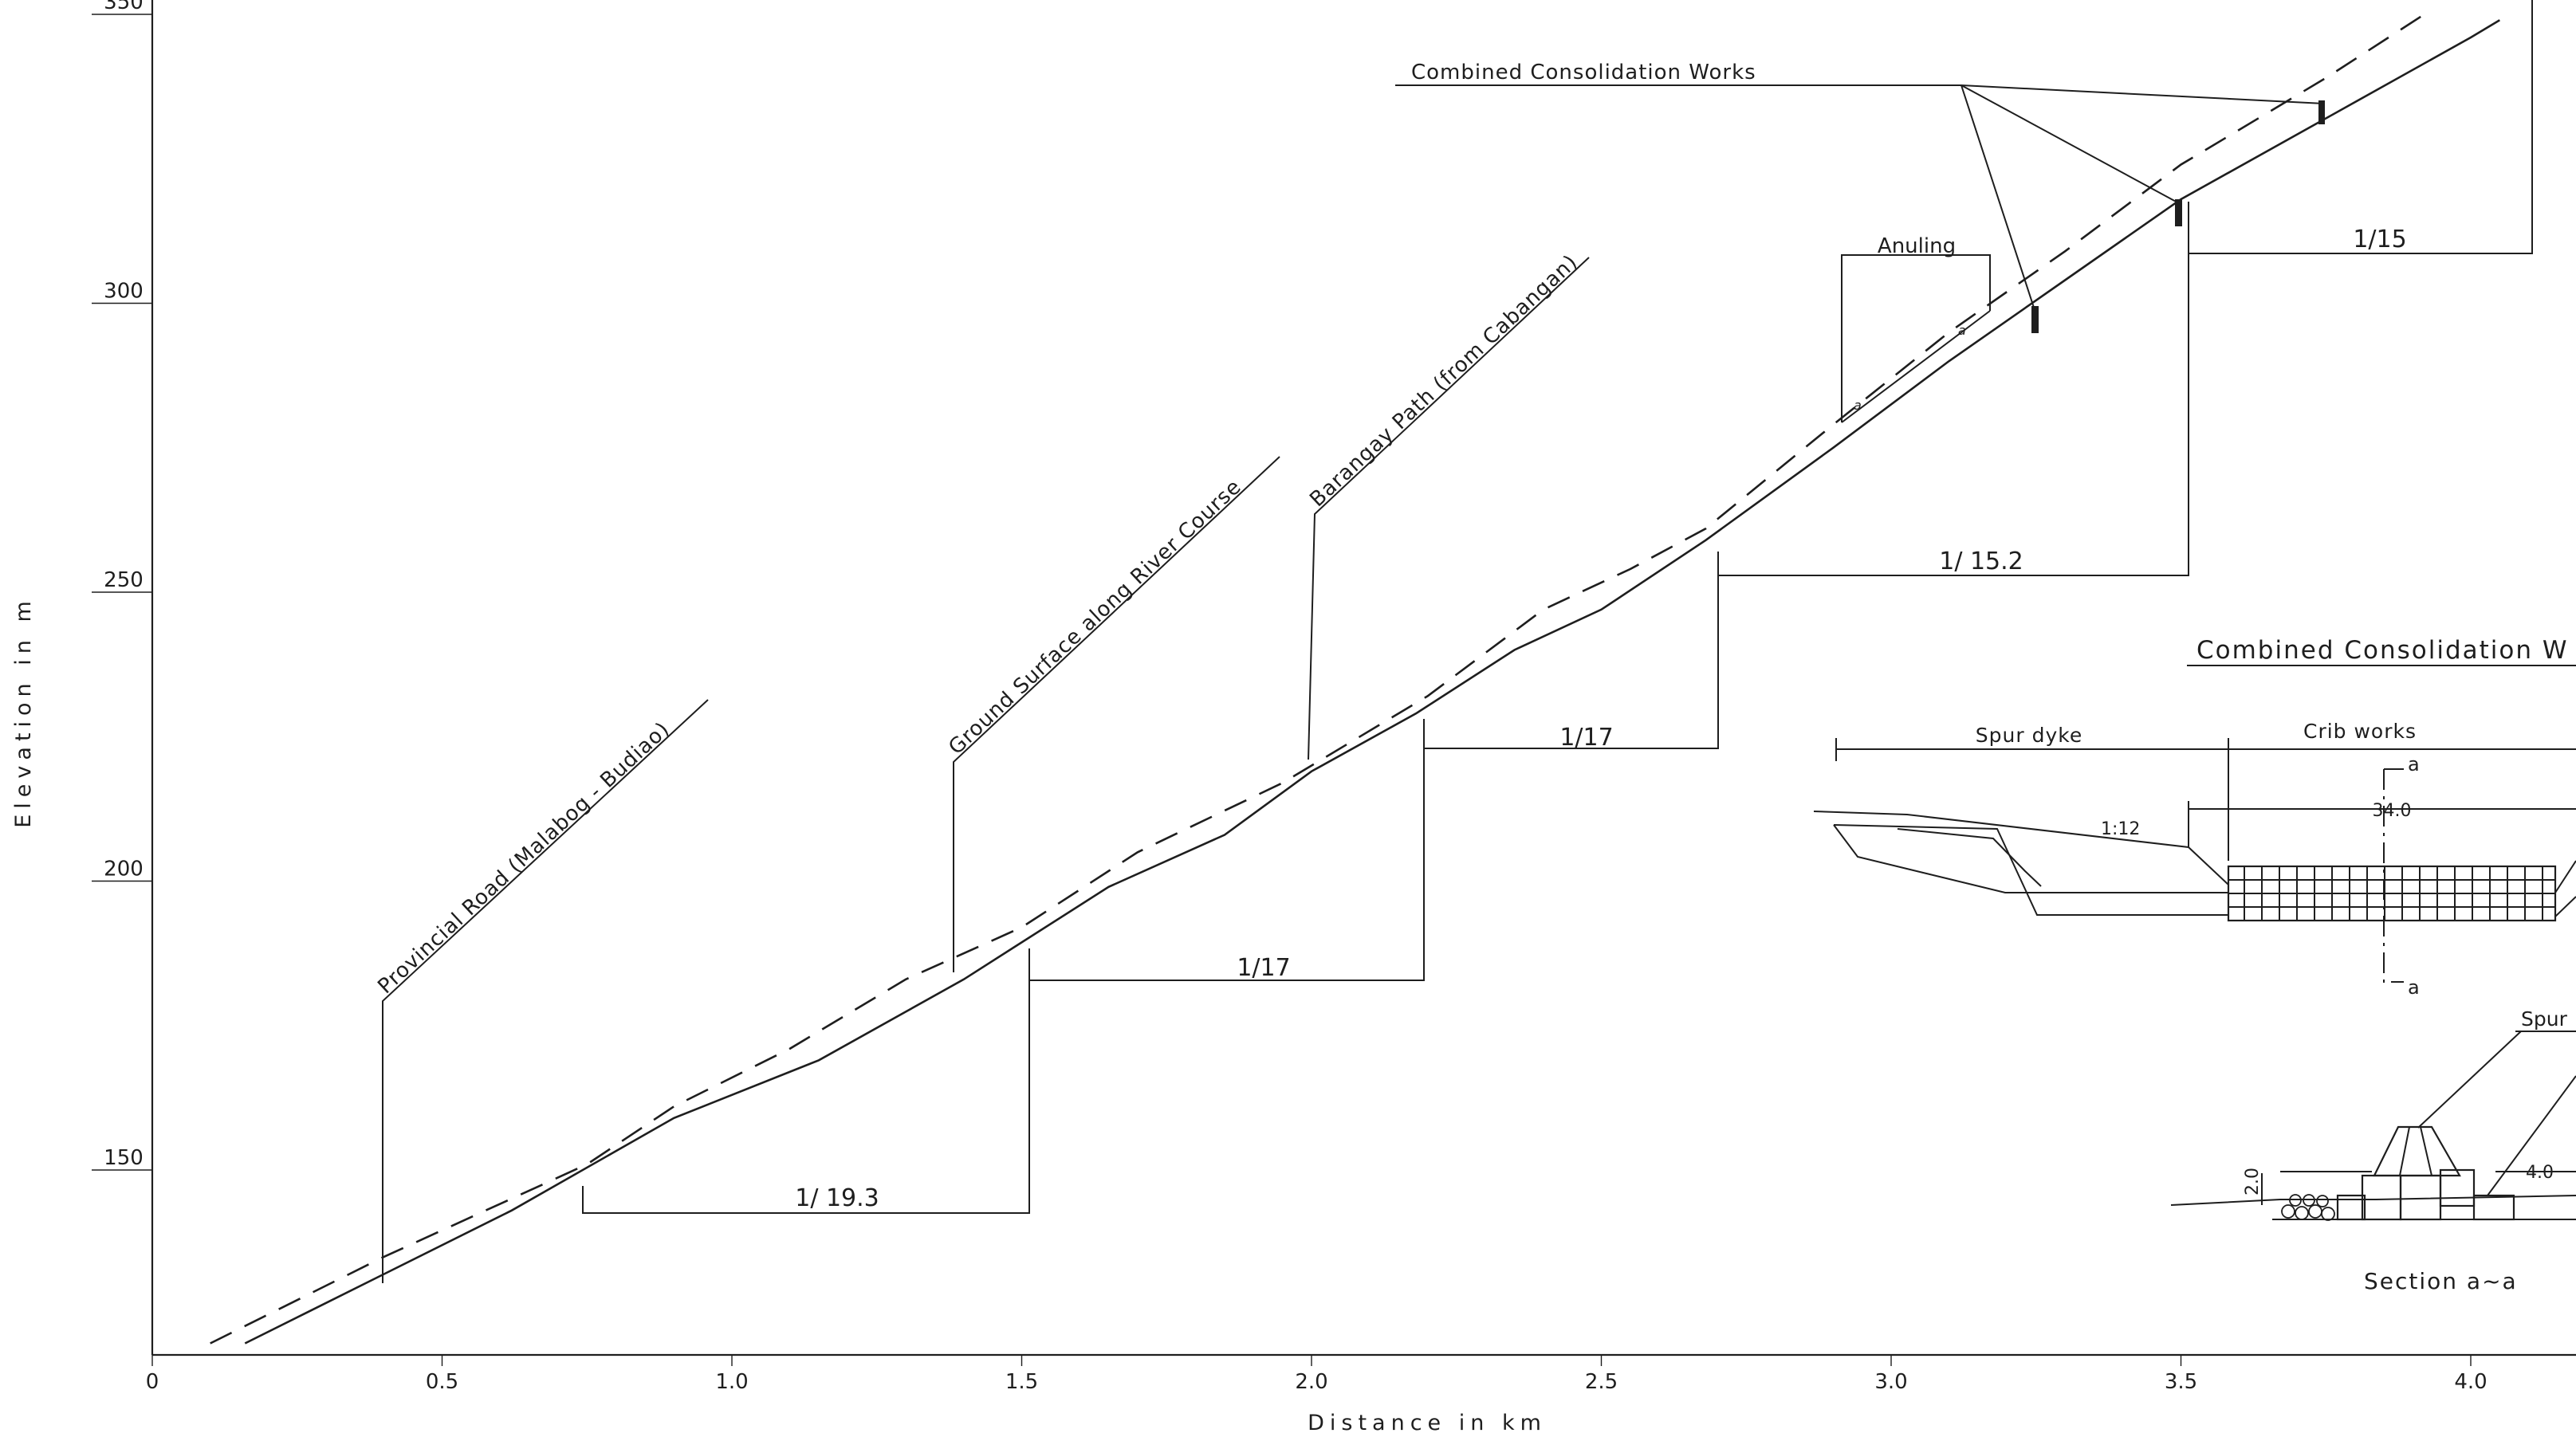  Describe the element at coordinates (1891, 1382) in the screenshot. I see `x-tick-label: 3.0` at that location.